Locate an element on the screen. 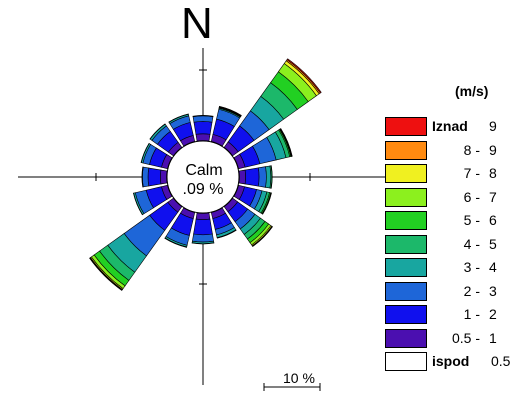 Image resolution: width=528 pixels, height=394 pixels. calm-circle-shape is located at coordinates (203, 177).